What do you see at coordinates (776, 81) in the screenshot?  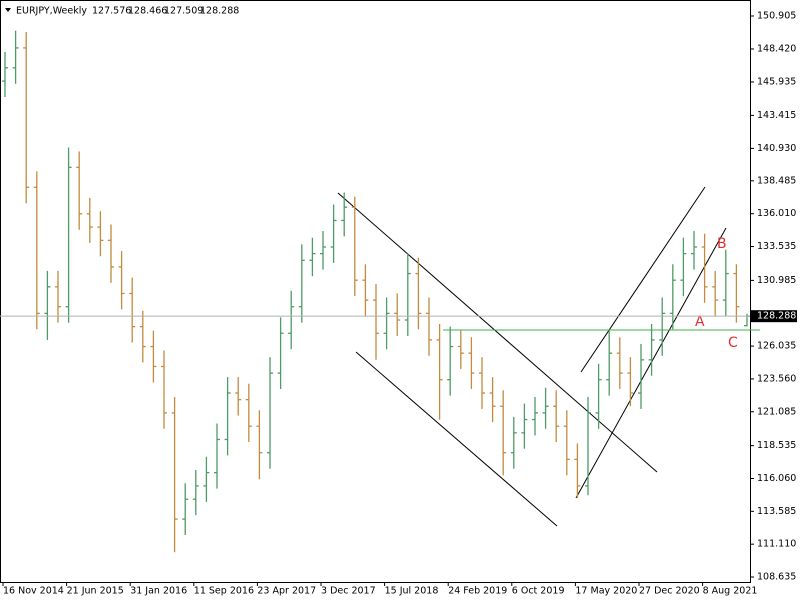 I see `y-tick-label: 145.935` at bounding box center [776, 81].